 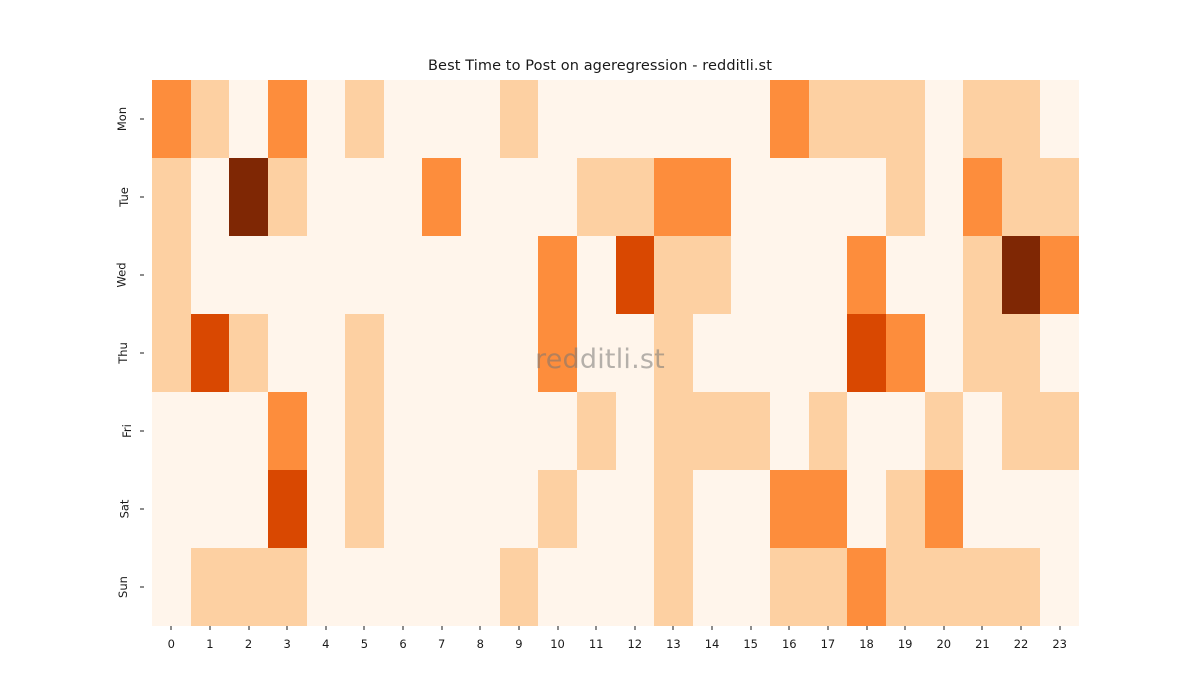 What do you see at coordinates (673, 644) in the screenshot?
I see `x-tick-label-13: 13` at bounding box center [673, 644].